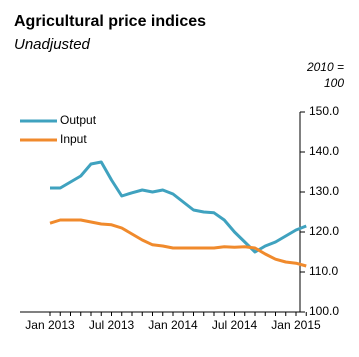 The width and height of the screenshot is (359, 357). I want to click on chart-subtitle: Unadjusted, so click(52, 44).